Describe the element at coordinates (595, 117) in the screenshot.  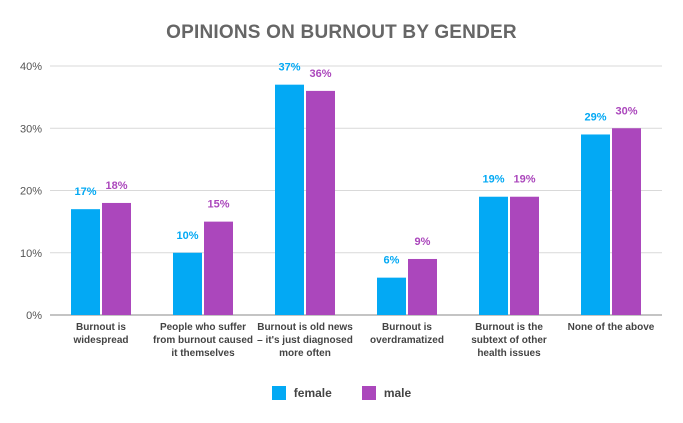
I see `data-label-female: 29%` at that location.